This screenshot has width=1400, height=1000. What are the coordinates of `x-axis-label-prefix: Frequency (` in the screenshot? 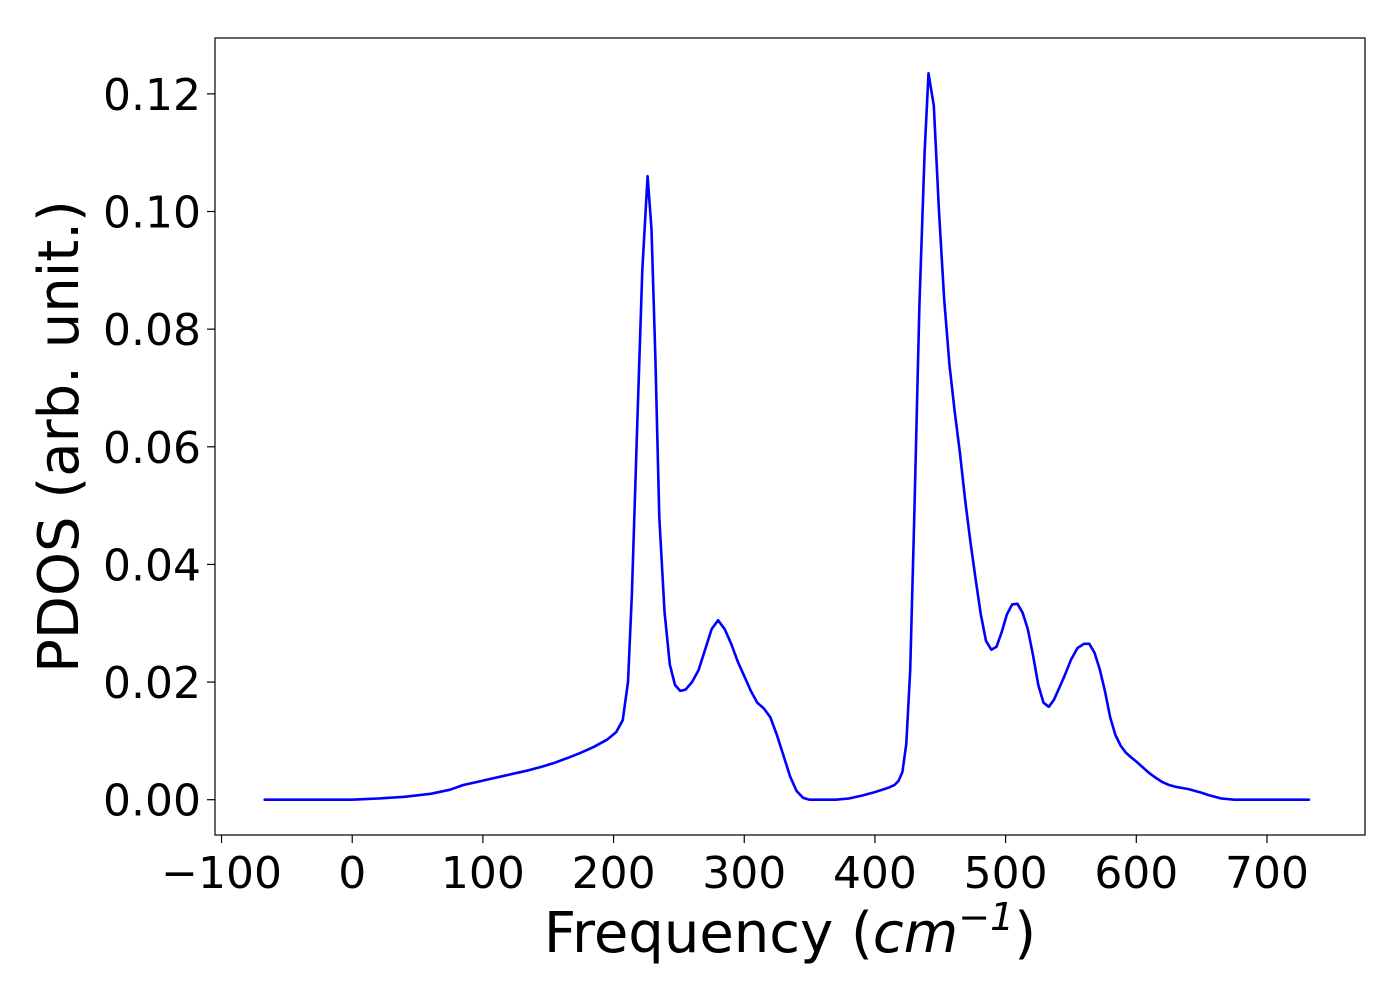 It's located at (708, 933).